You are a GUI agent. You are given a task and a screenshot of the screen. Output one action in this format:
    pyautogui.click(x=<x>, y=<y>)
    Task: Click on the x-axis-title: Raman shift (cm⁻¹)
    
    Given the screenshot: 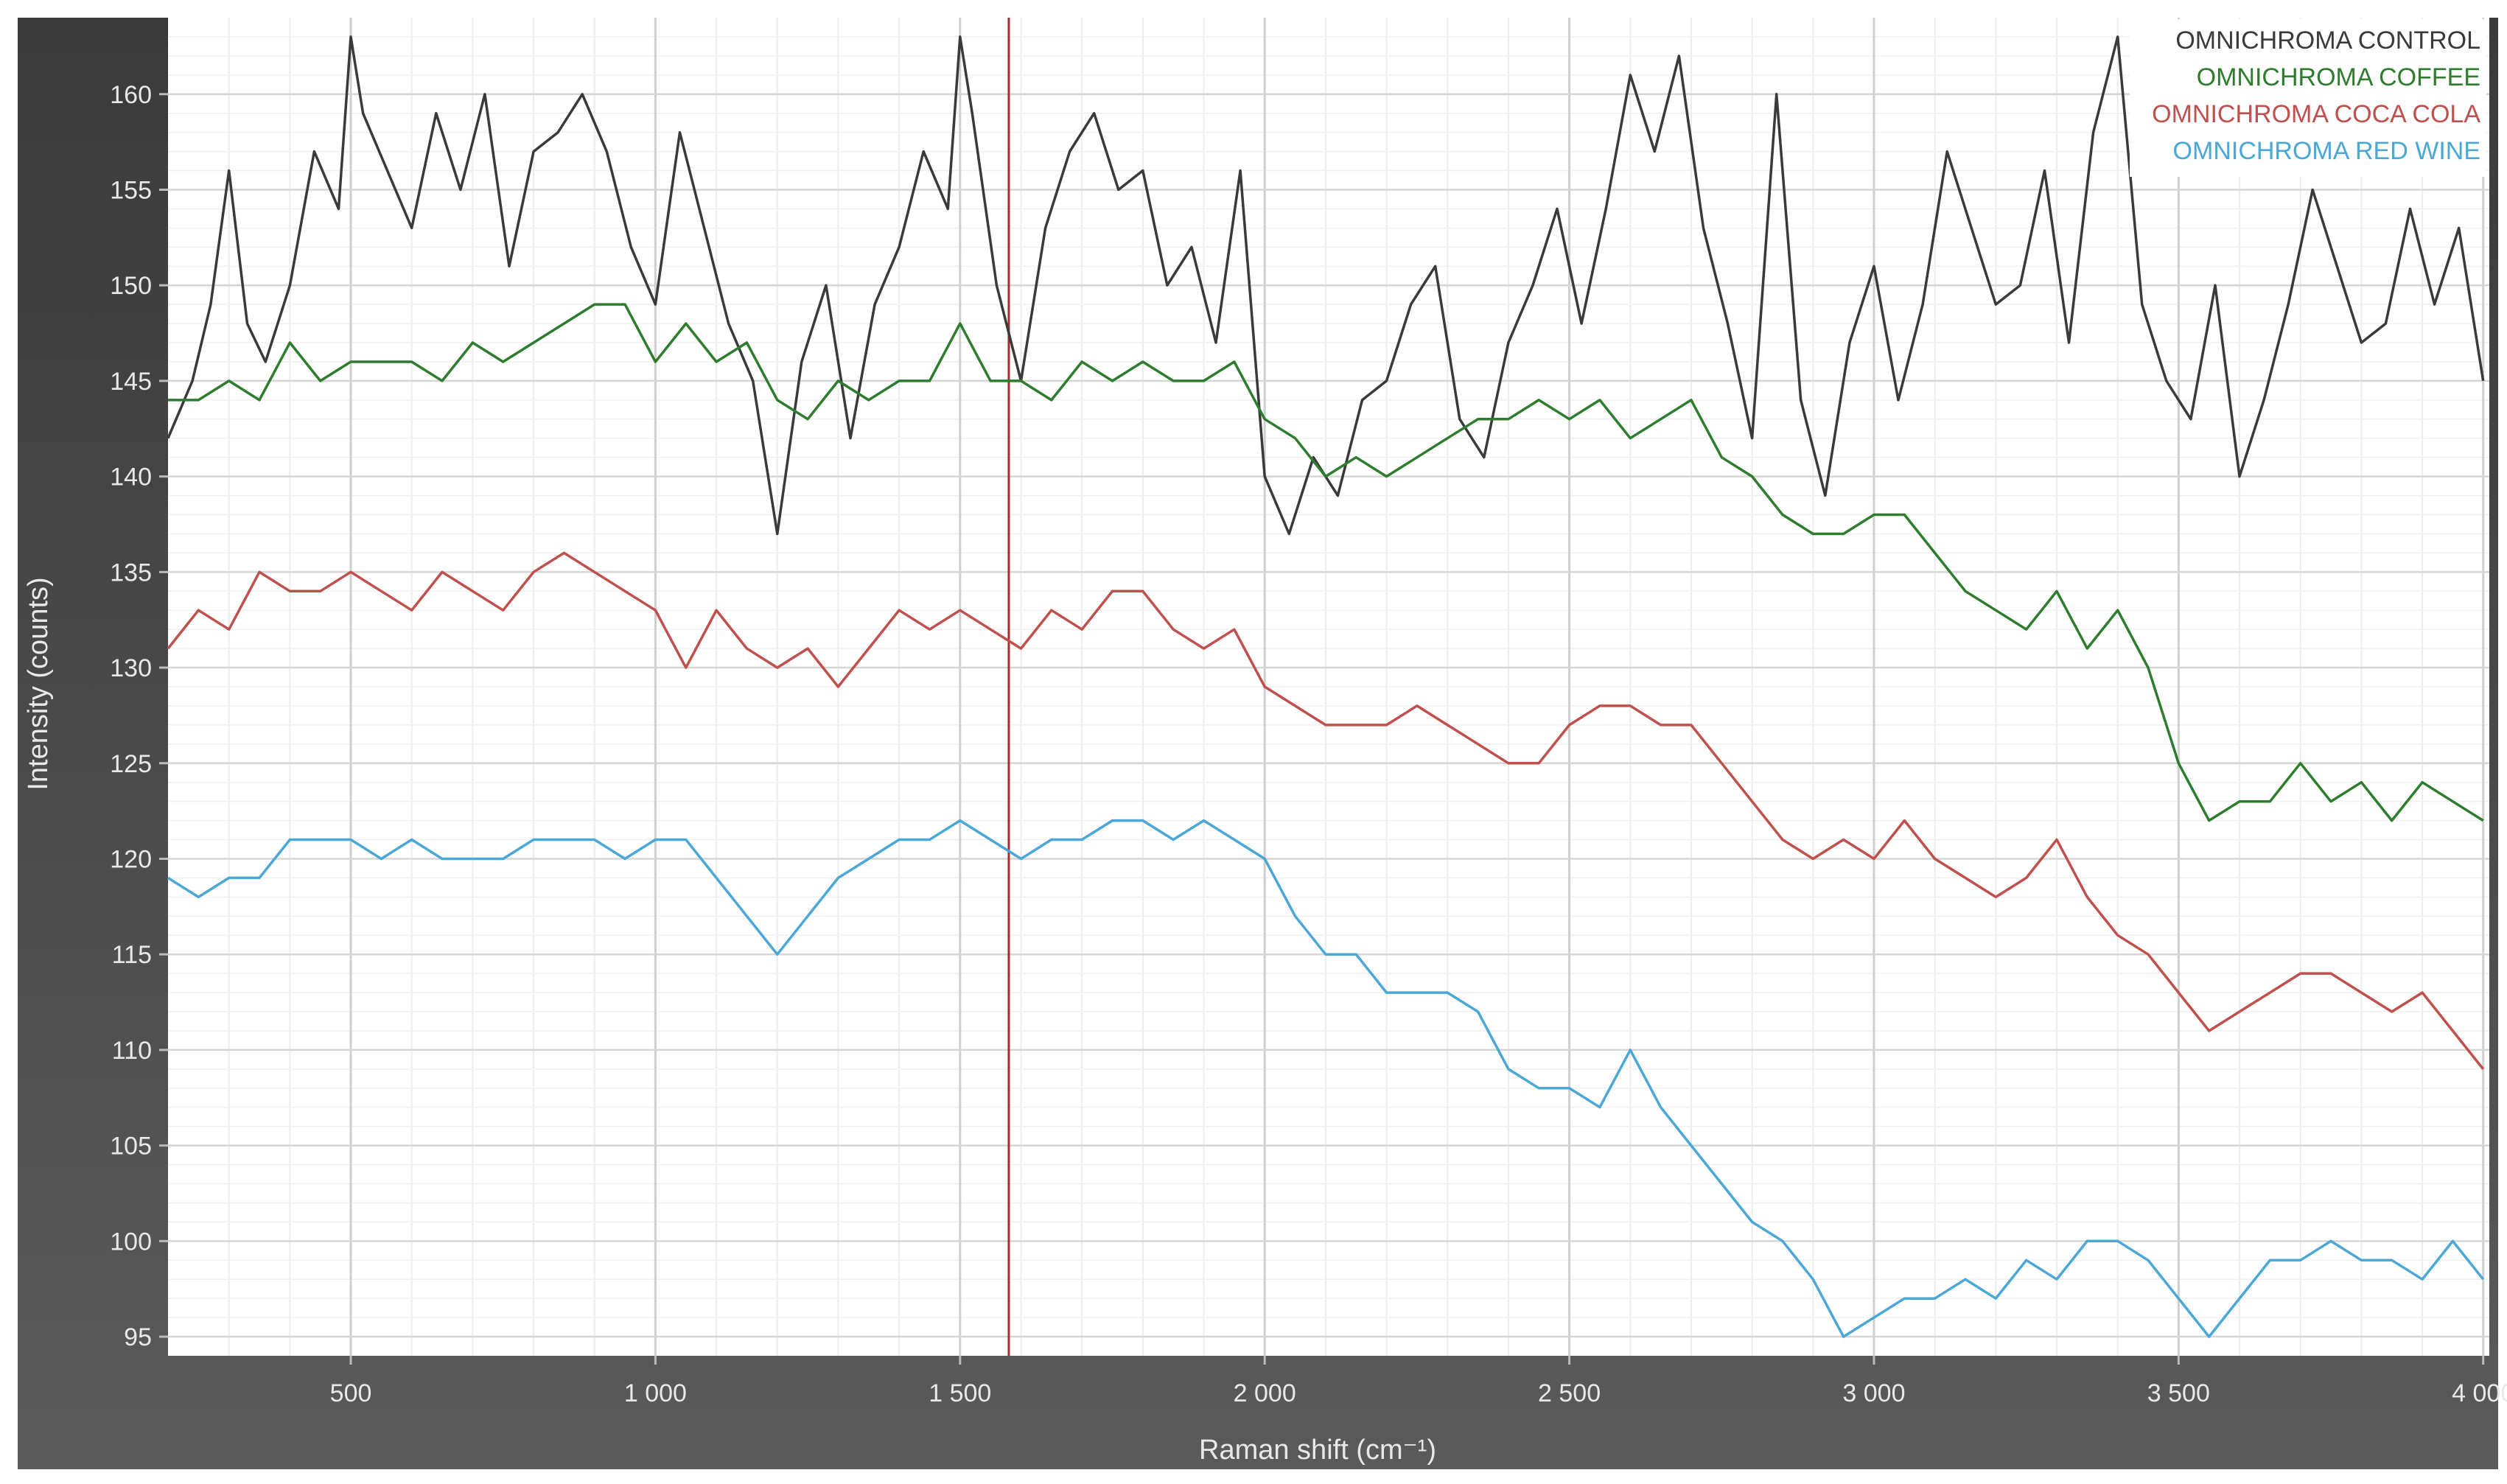 What is the action you would take?
    pyautogui.click(x=1317, y=1450)
    